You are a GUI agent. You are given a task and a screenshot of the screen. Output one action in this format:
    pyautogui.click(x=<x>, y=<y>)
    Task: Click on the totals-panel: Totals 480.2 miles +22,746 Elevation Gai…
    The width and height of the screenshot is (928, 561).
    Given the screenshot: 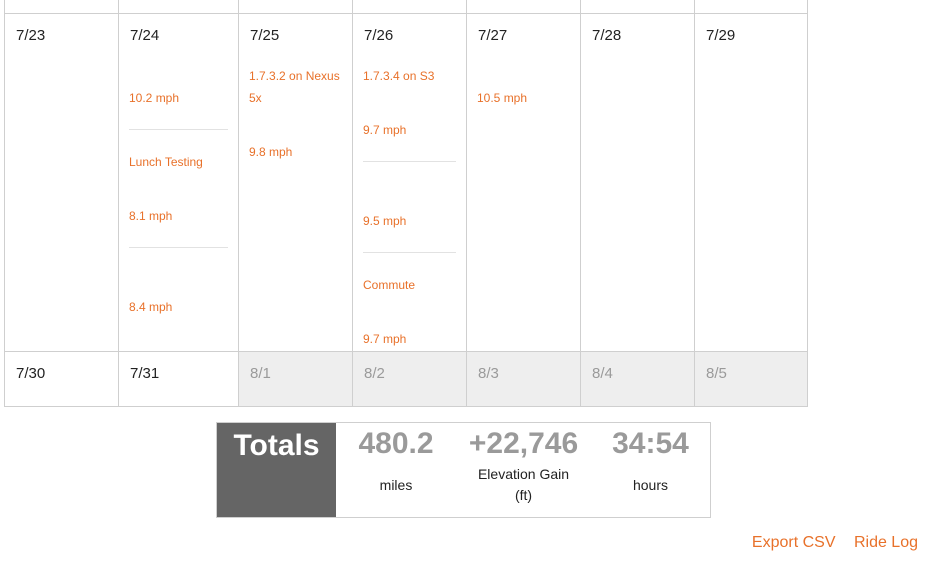 What is the action you would take?
    pyautogui.click(x=463, y=470)
    